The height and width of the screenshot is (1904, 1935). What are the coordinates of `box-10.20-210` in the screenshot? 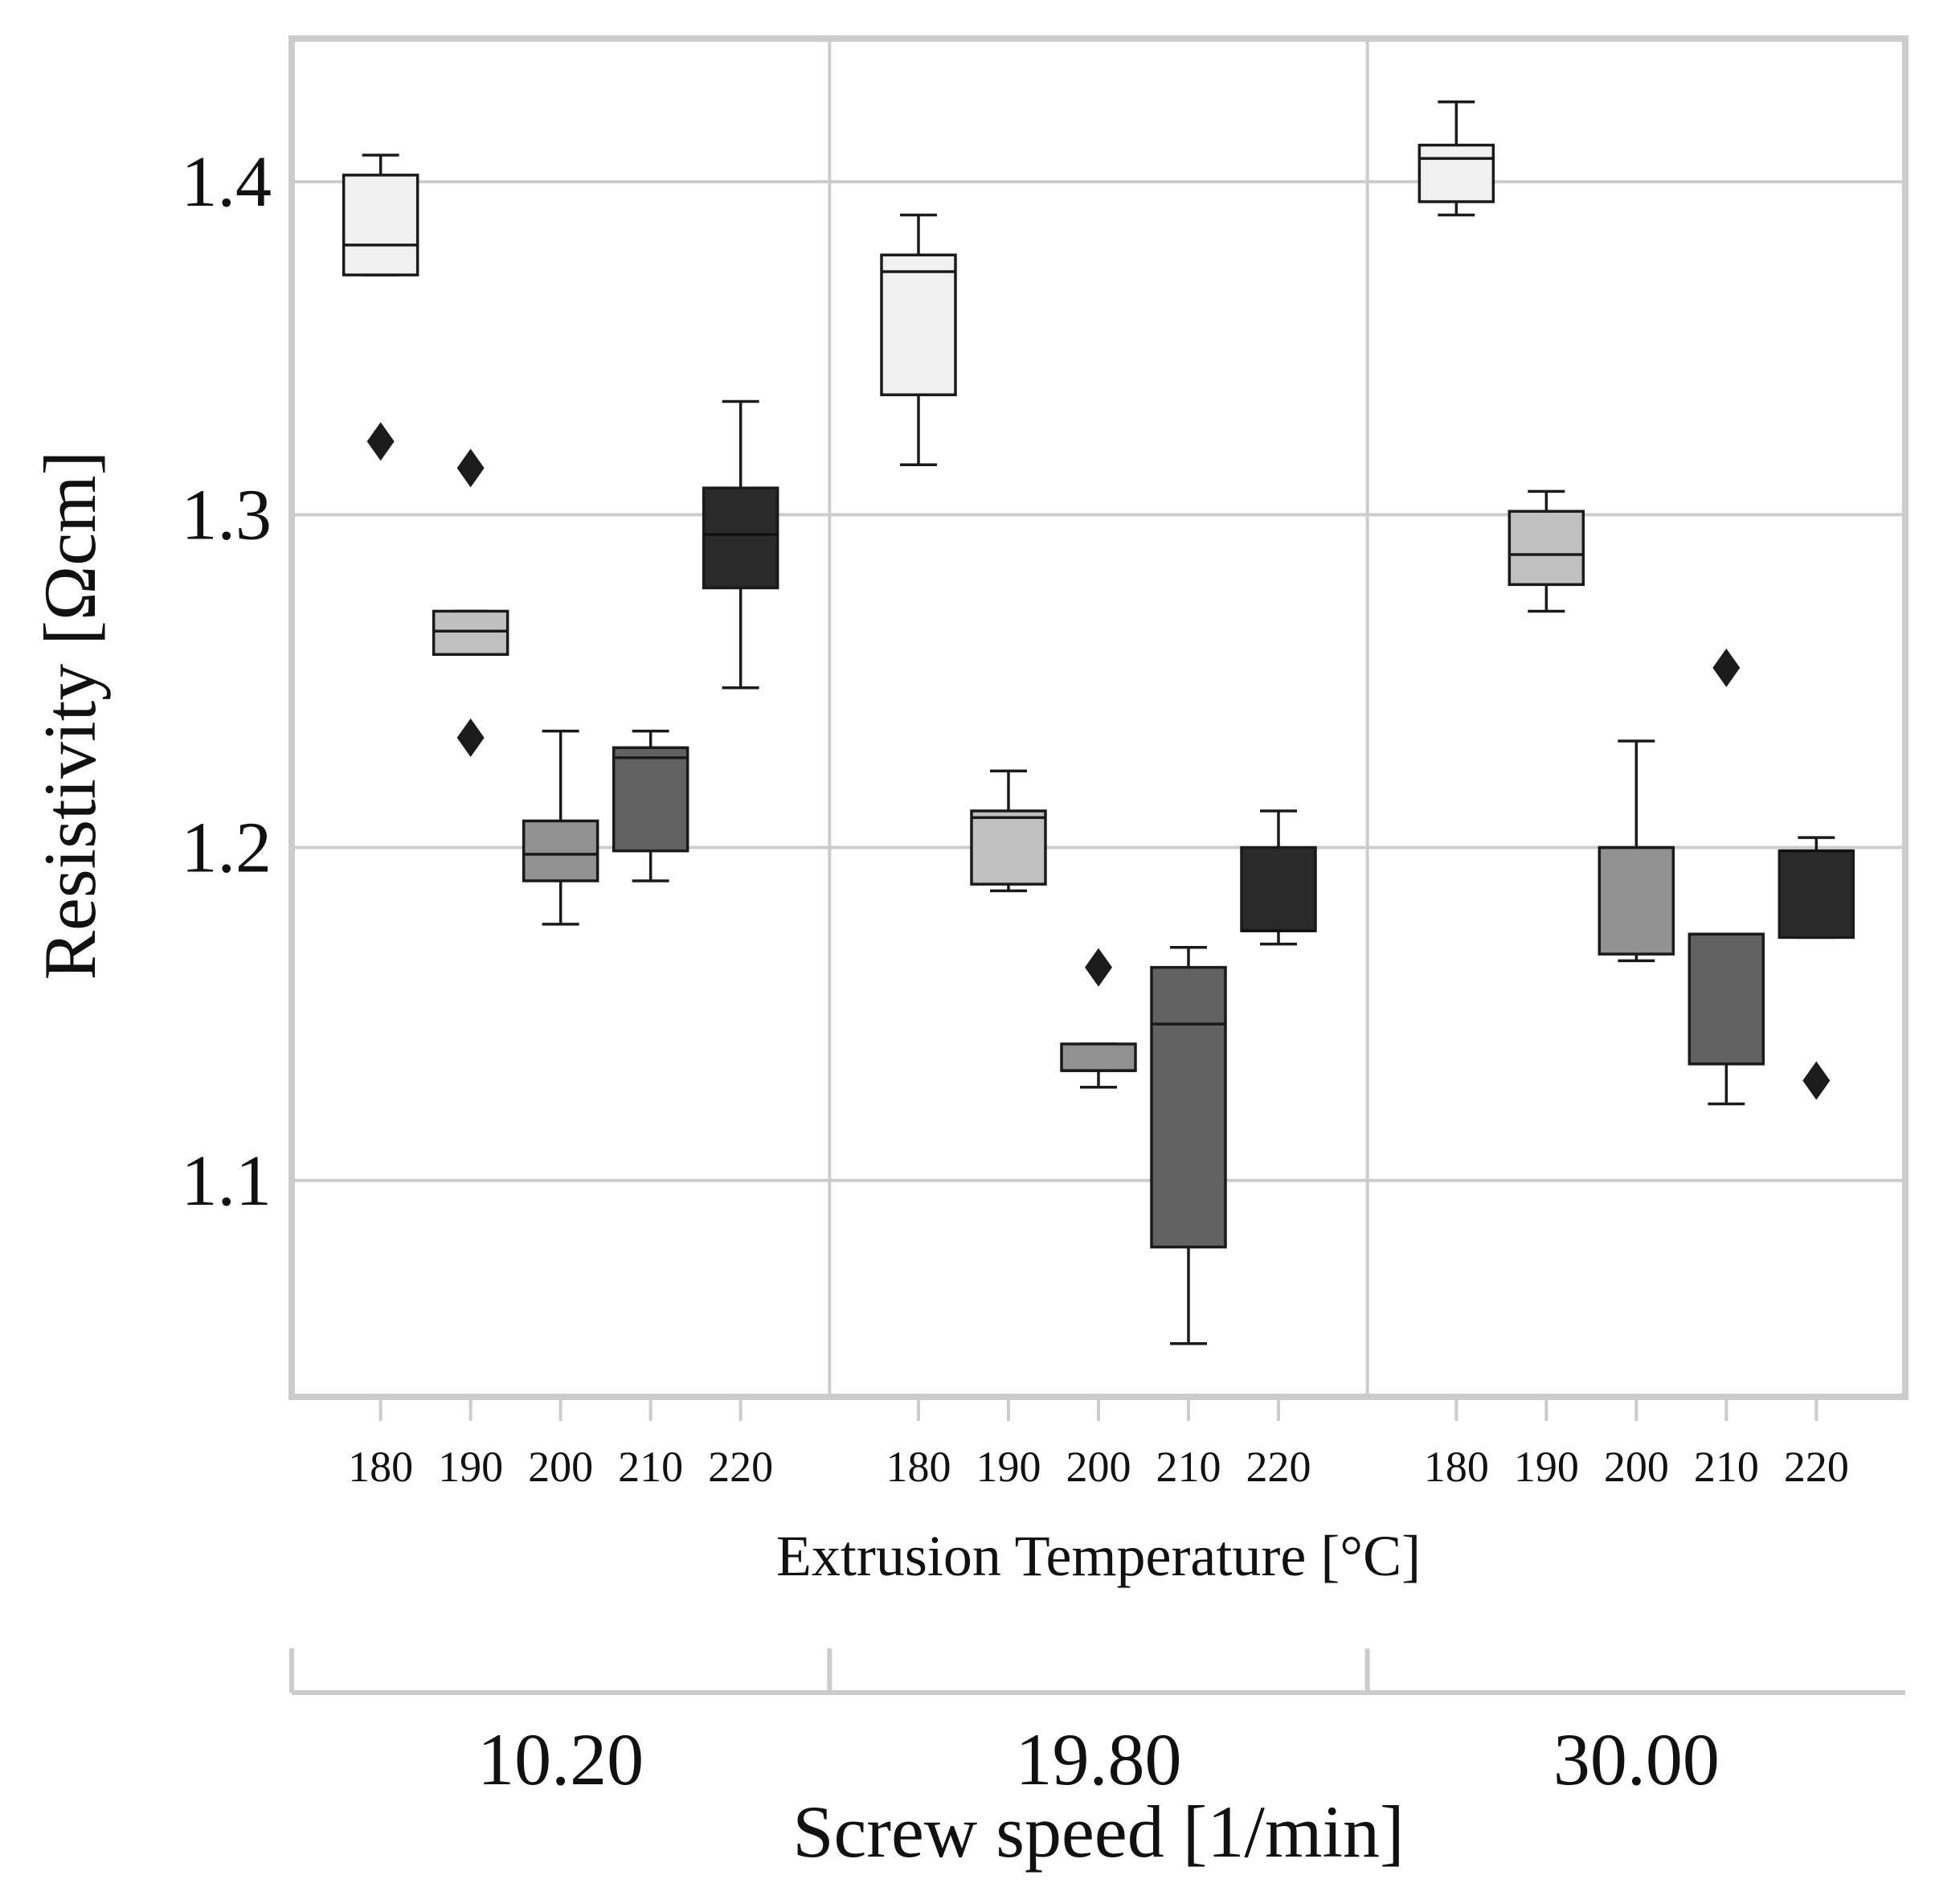 It's located at (651, 805).